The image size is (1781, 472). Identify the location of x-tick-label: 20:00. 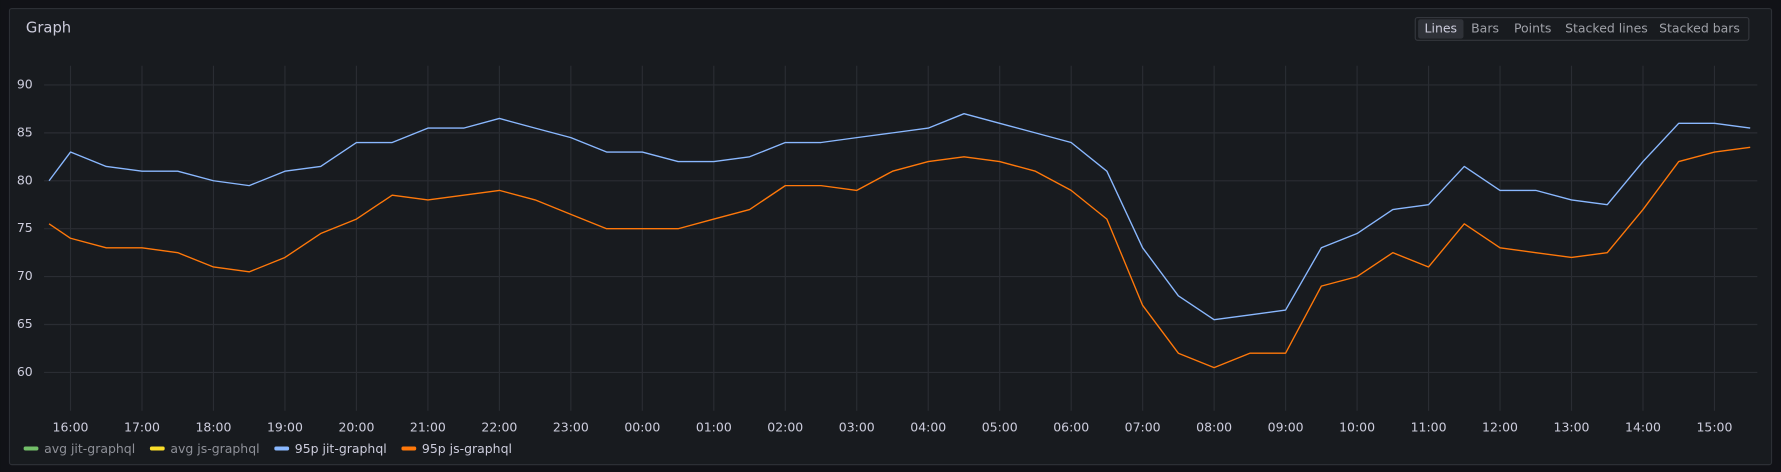
(356, 426).